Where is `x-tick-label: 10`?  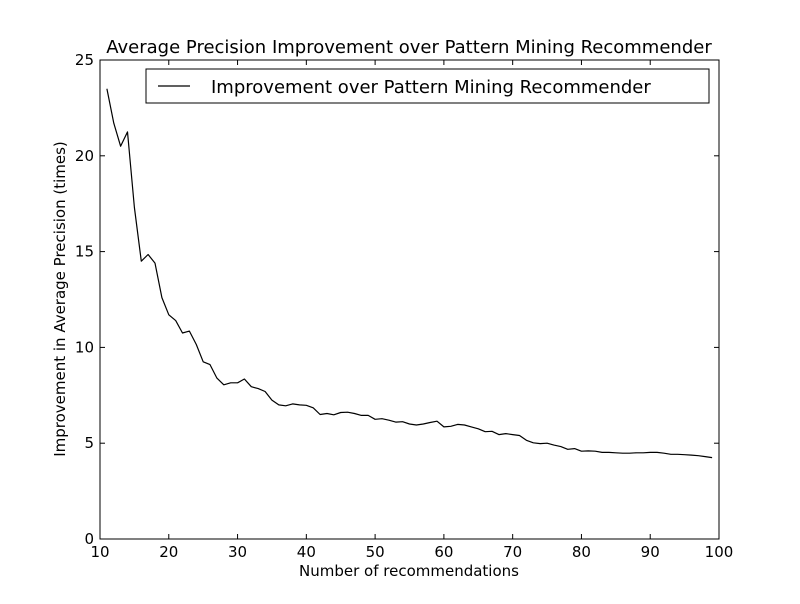 x-tick-label: 10 is located at coordinates (99, 552).